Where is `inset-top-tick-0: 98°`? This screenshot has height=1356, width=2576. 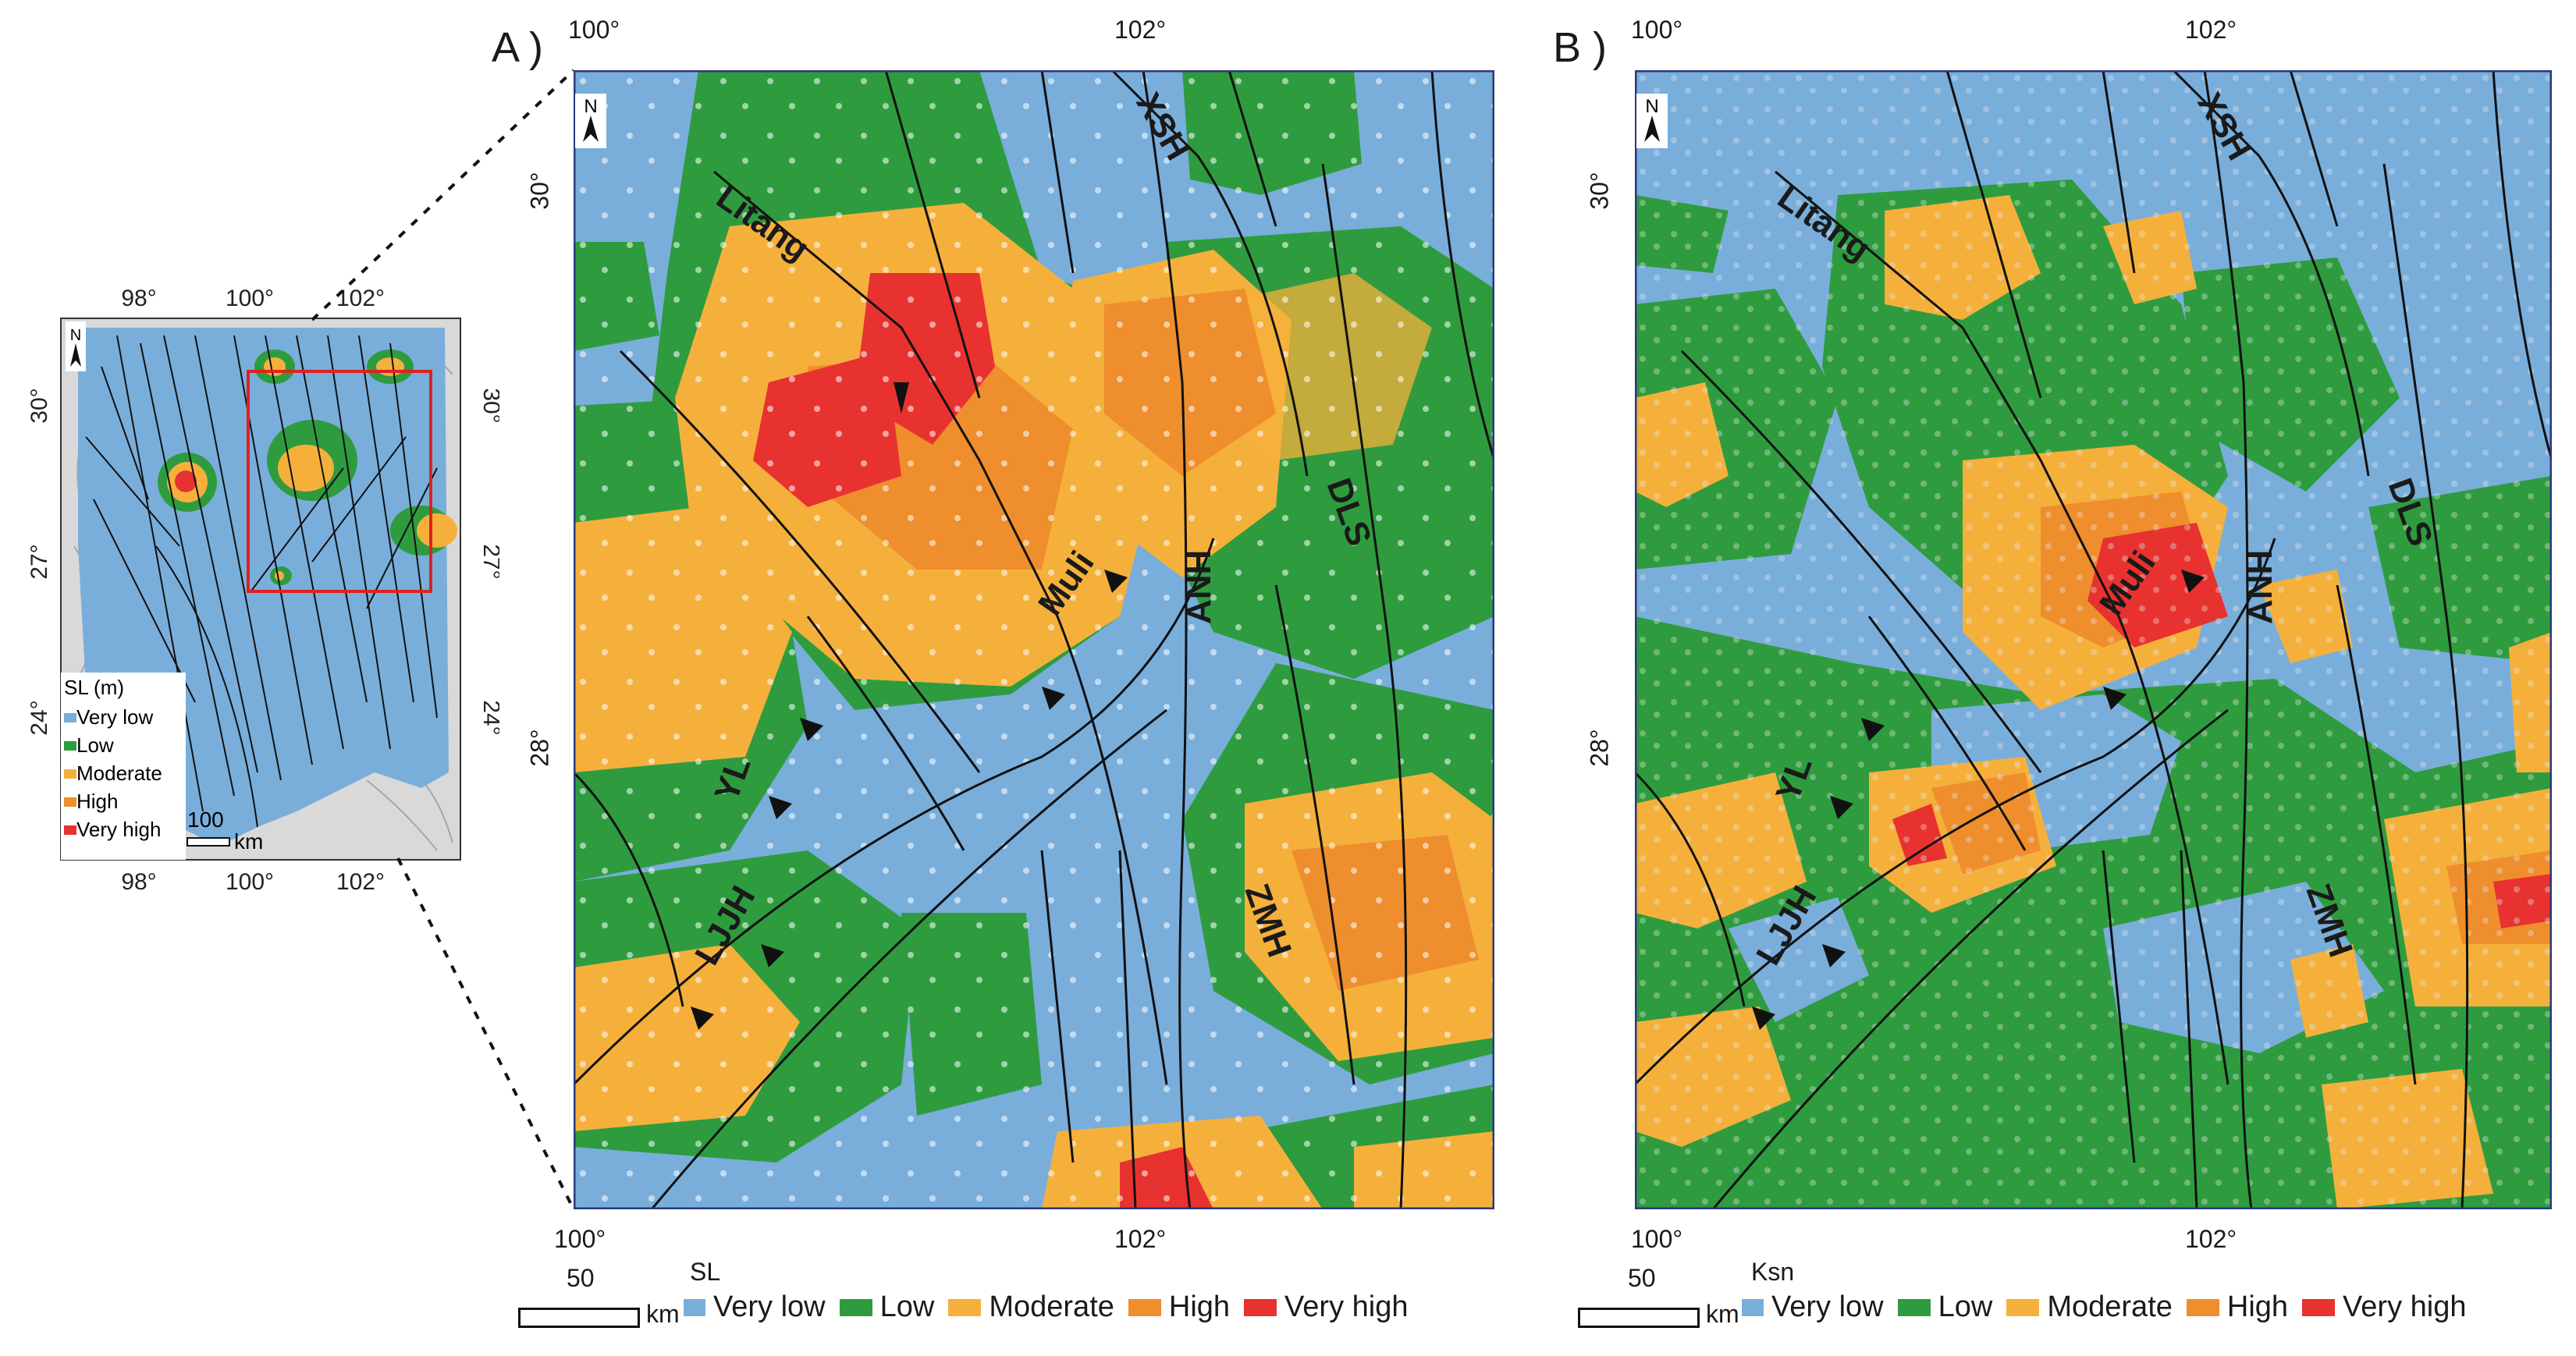
inset-top-tick-0: 98° is located at coordinates (138, 298).